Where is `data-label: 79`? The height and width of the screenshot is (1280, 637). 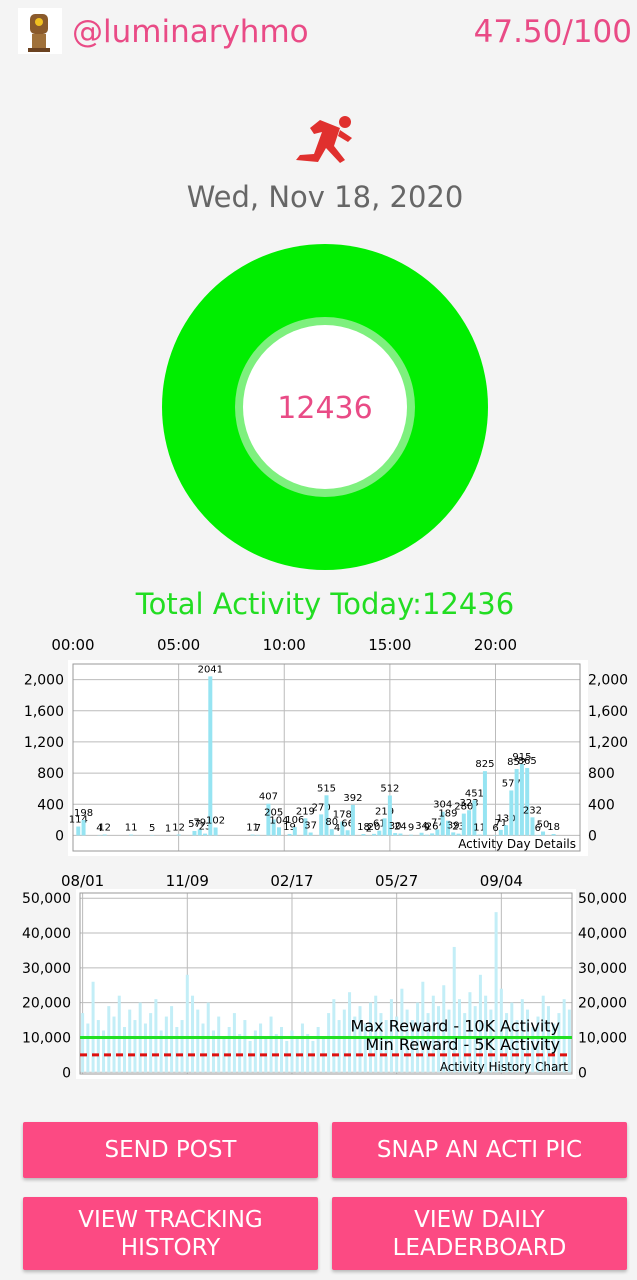 data-label: 79 is located at coordinates (199, 822).